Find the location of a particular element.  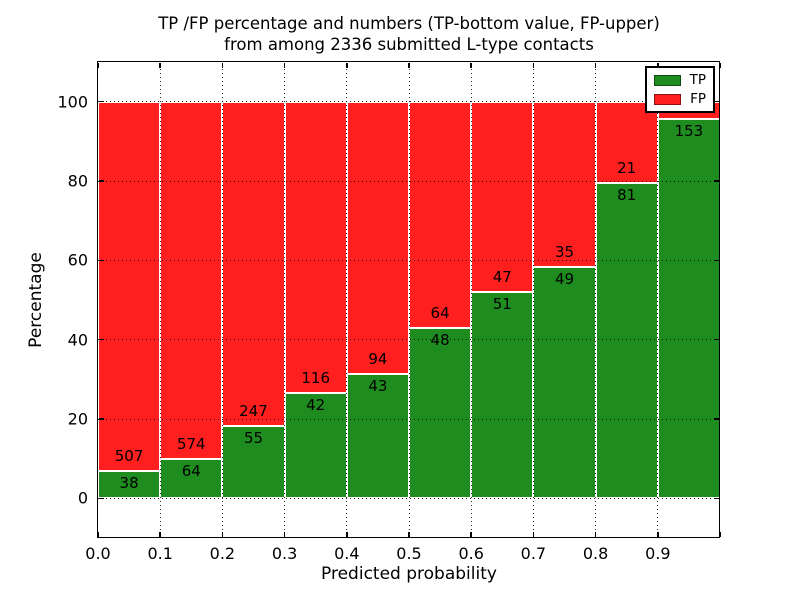

tp-legend-swatch-icon is located at coordinates (667, 80).